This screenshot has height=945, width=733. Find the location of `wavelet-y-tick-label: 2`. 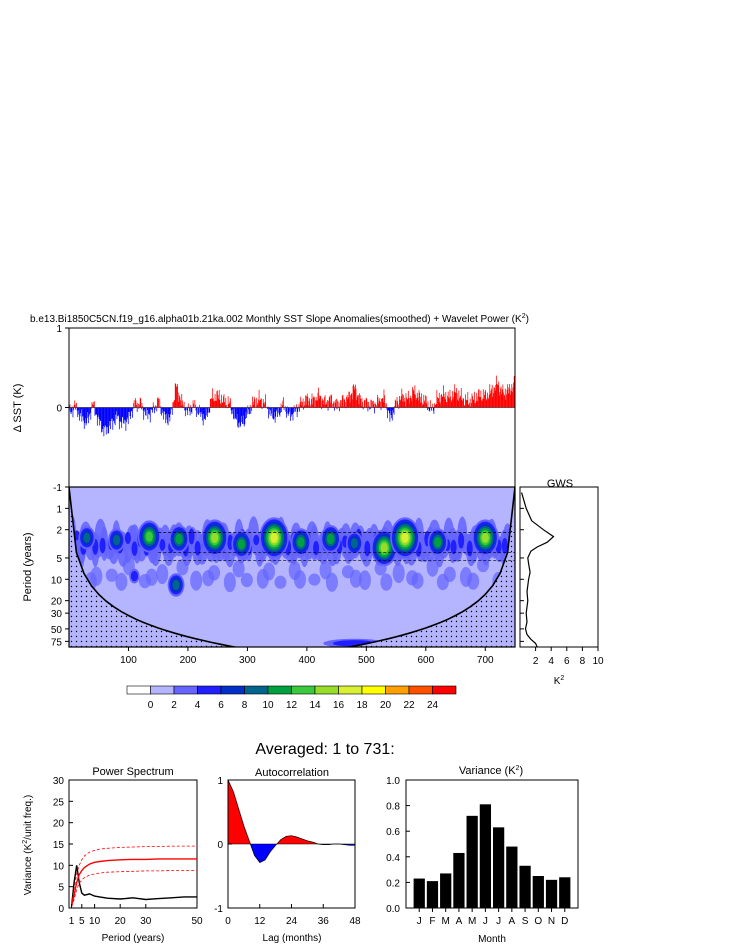

wavelet-y-tick-label: 2 is located at coordinates (59, 531).